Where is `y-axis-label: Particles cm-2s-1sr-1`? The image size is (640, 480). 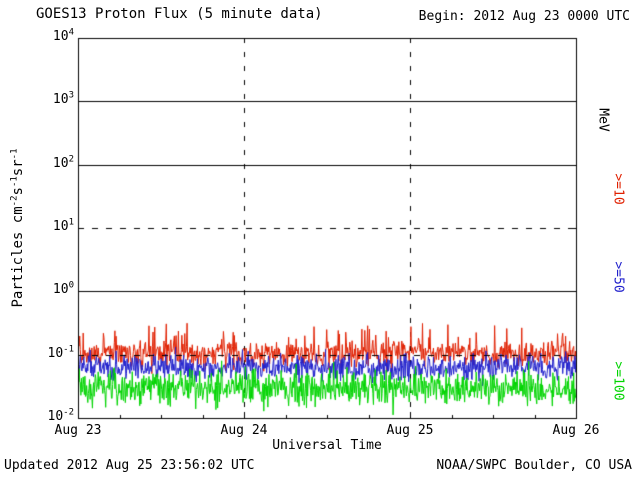
y-axis-label: Particles cm-2s-1sr-1 is located at coordinates (17, 228).